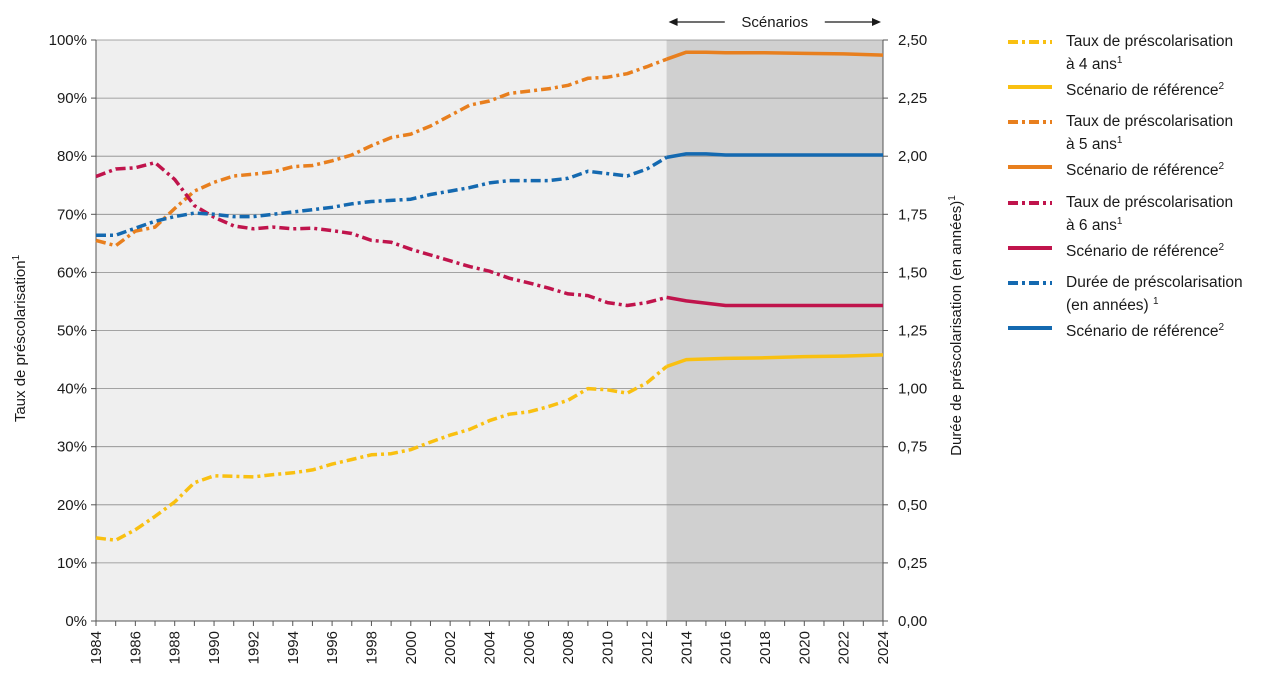 This screenshot has height=675, width=1269. I want to click on x-tick-label: 2000, so click(411, 647).